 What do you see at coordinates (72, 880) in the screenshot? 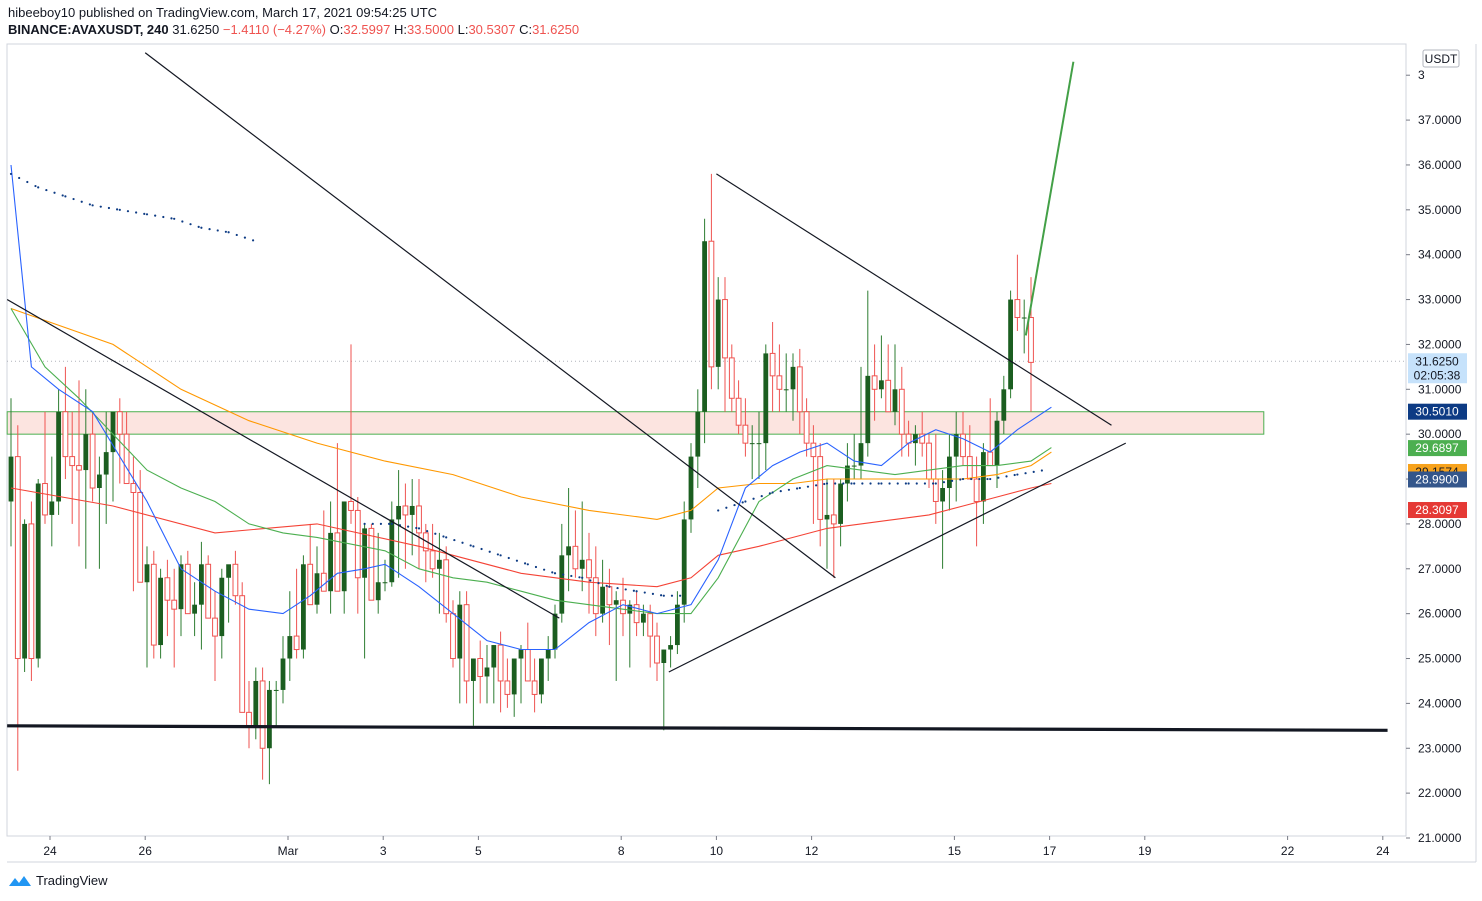
I see `brand-label: TradingView` at bounding box center [72, 880].